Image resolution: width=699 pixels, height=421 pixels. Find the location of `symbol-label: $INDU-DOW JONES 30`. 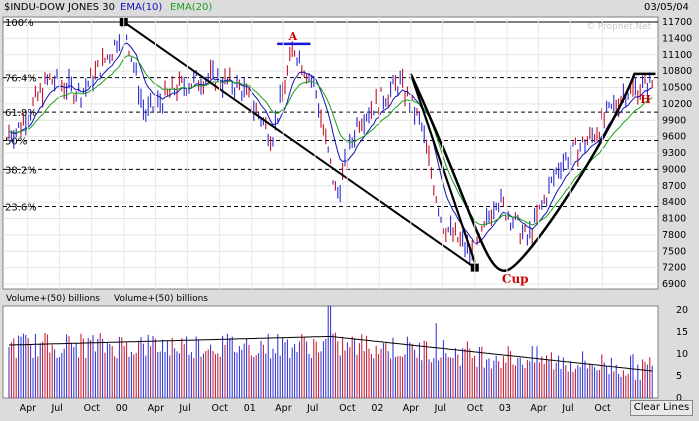

symbol-label: $INDU-DOW JONES 30 is located at coordinates (59, 7).